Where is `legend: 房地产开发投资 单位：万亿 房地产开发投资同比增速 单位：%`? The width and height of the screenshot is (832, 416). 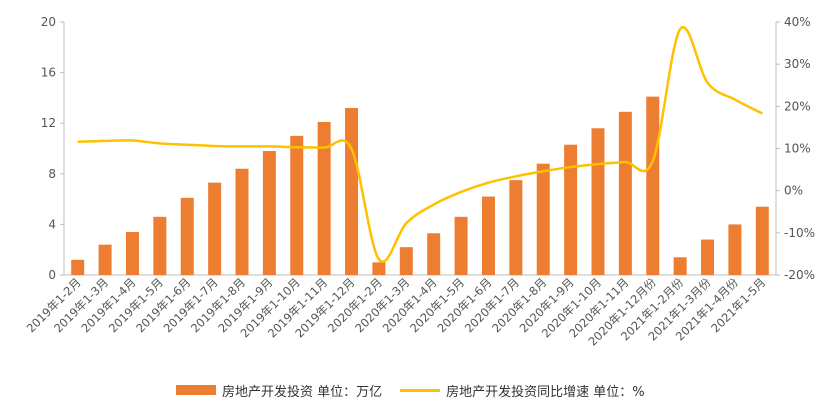
legend: 房地产开发投资 单位：万亿 房地产开发投资同比增速 单位：% is located at coordinates (410, 390).